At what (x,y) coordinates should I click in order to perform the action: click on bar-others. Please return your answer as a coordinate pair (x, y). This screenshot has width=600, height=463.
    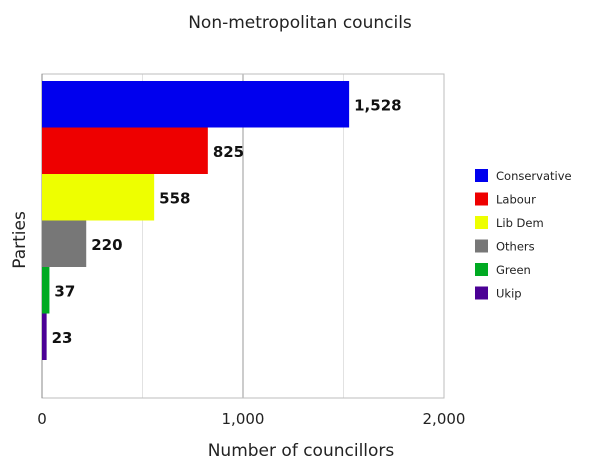
    Looking at the image, I should click on (64, 243).